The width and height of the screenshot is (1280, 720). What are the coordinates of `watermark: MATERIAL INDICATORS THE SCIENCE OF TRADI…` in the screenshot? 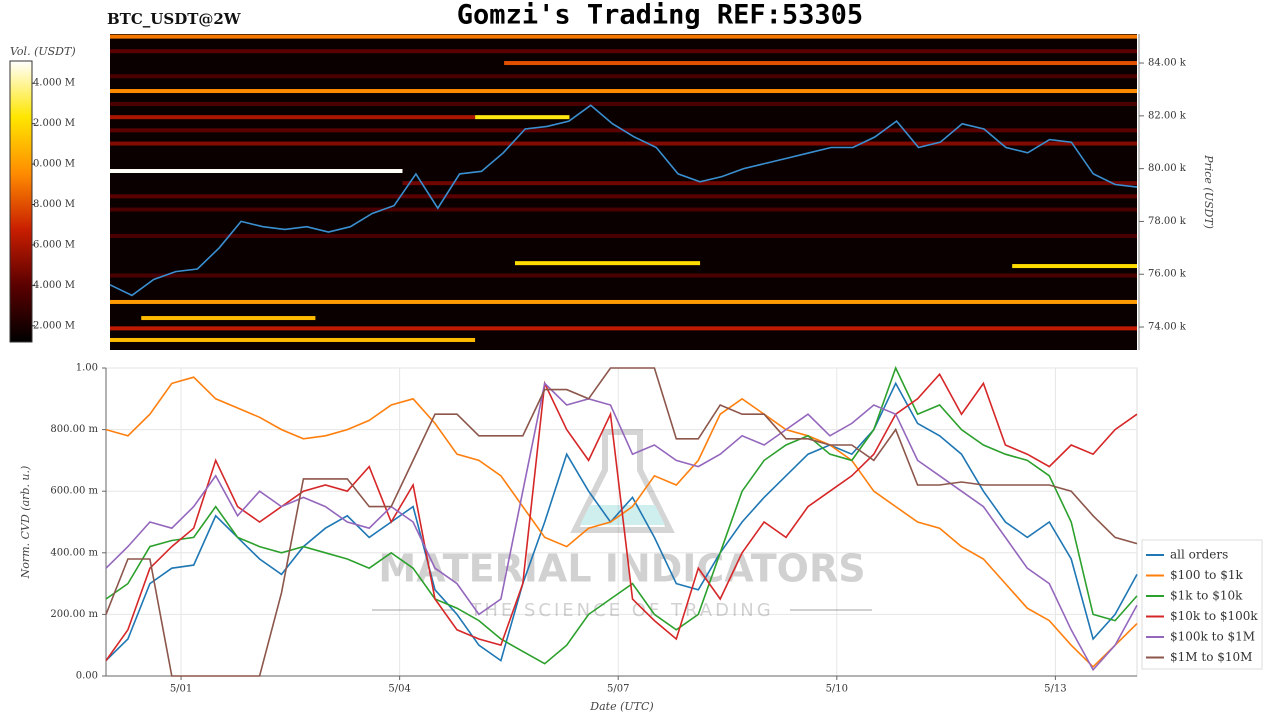 It's located at (622, 525).